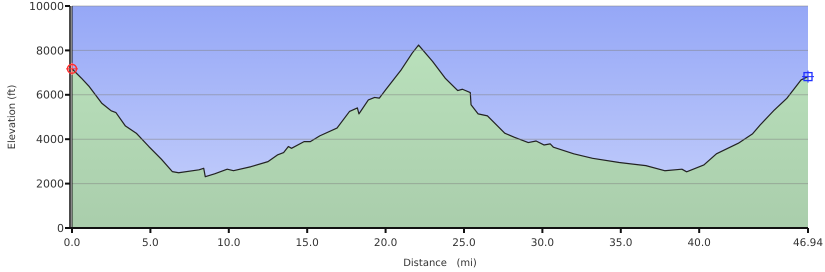 The width and height of the screenshot is (825, 272). Describe the element at coordinates (46, 6) in the screenshot. I see `y-tick-label: 10000` at that location.